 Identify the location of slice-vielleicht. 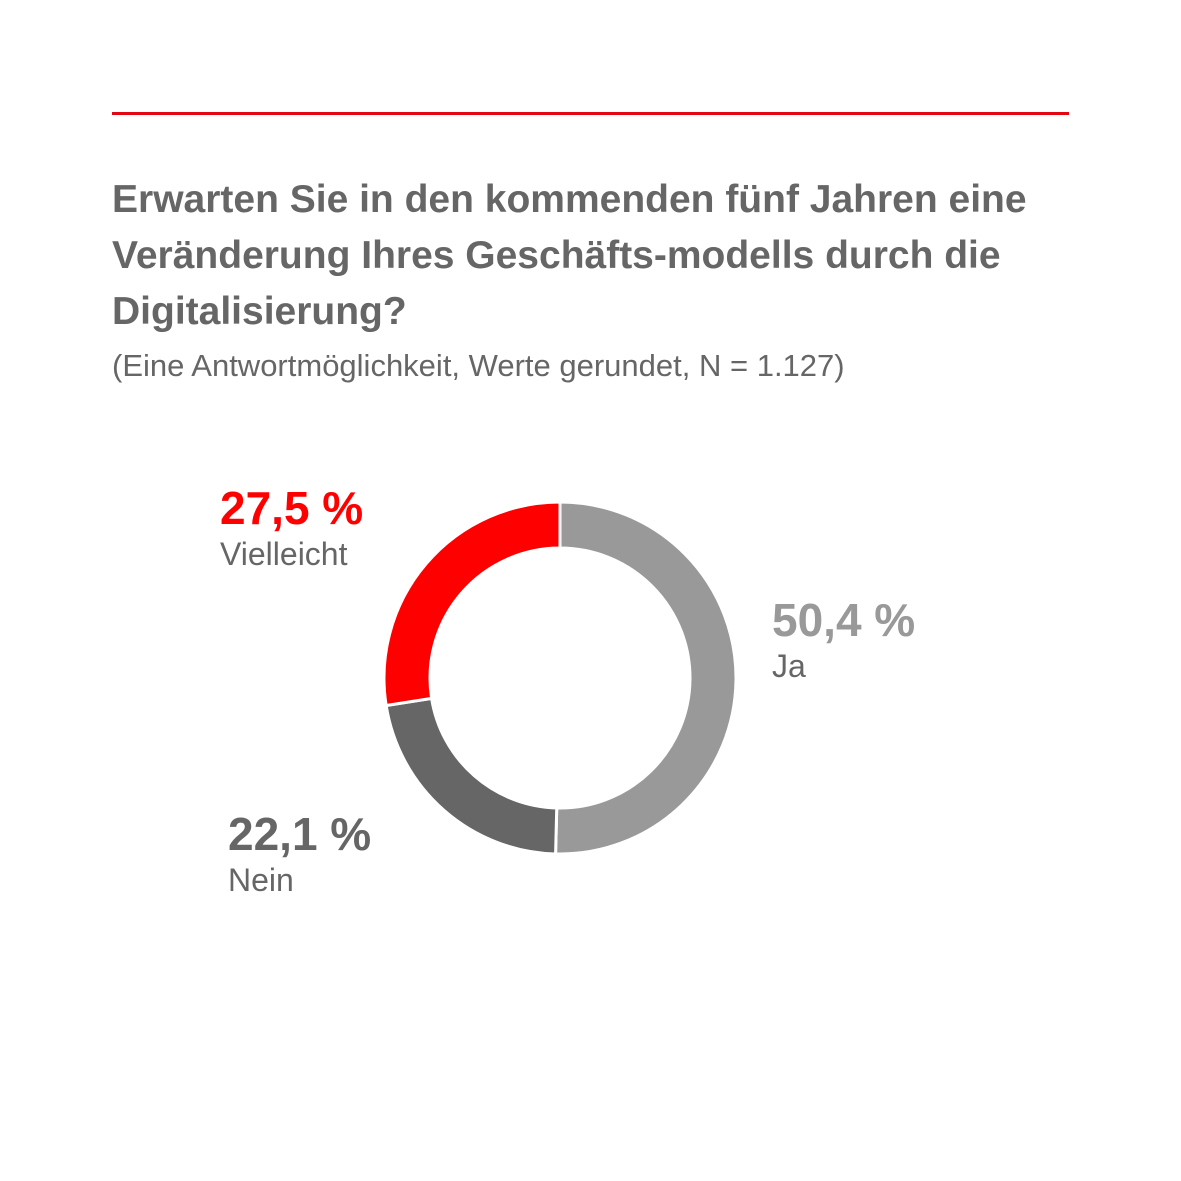
(472, 604).